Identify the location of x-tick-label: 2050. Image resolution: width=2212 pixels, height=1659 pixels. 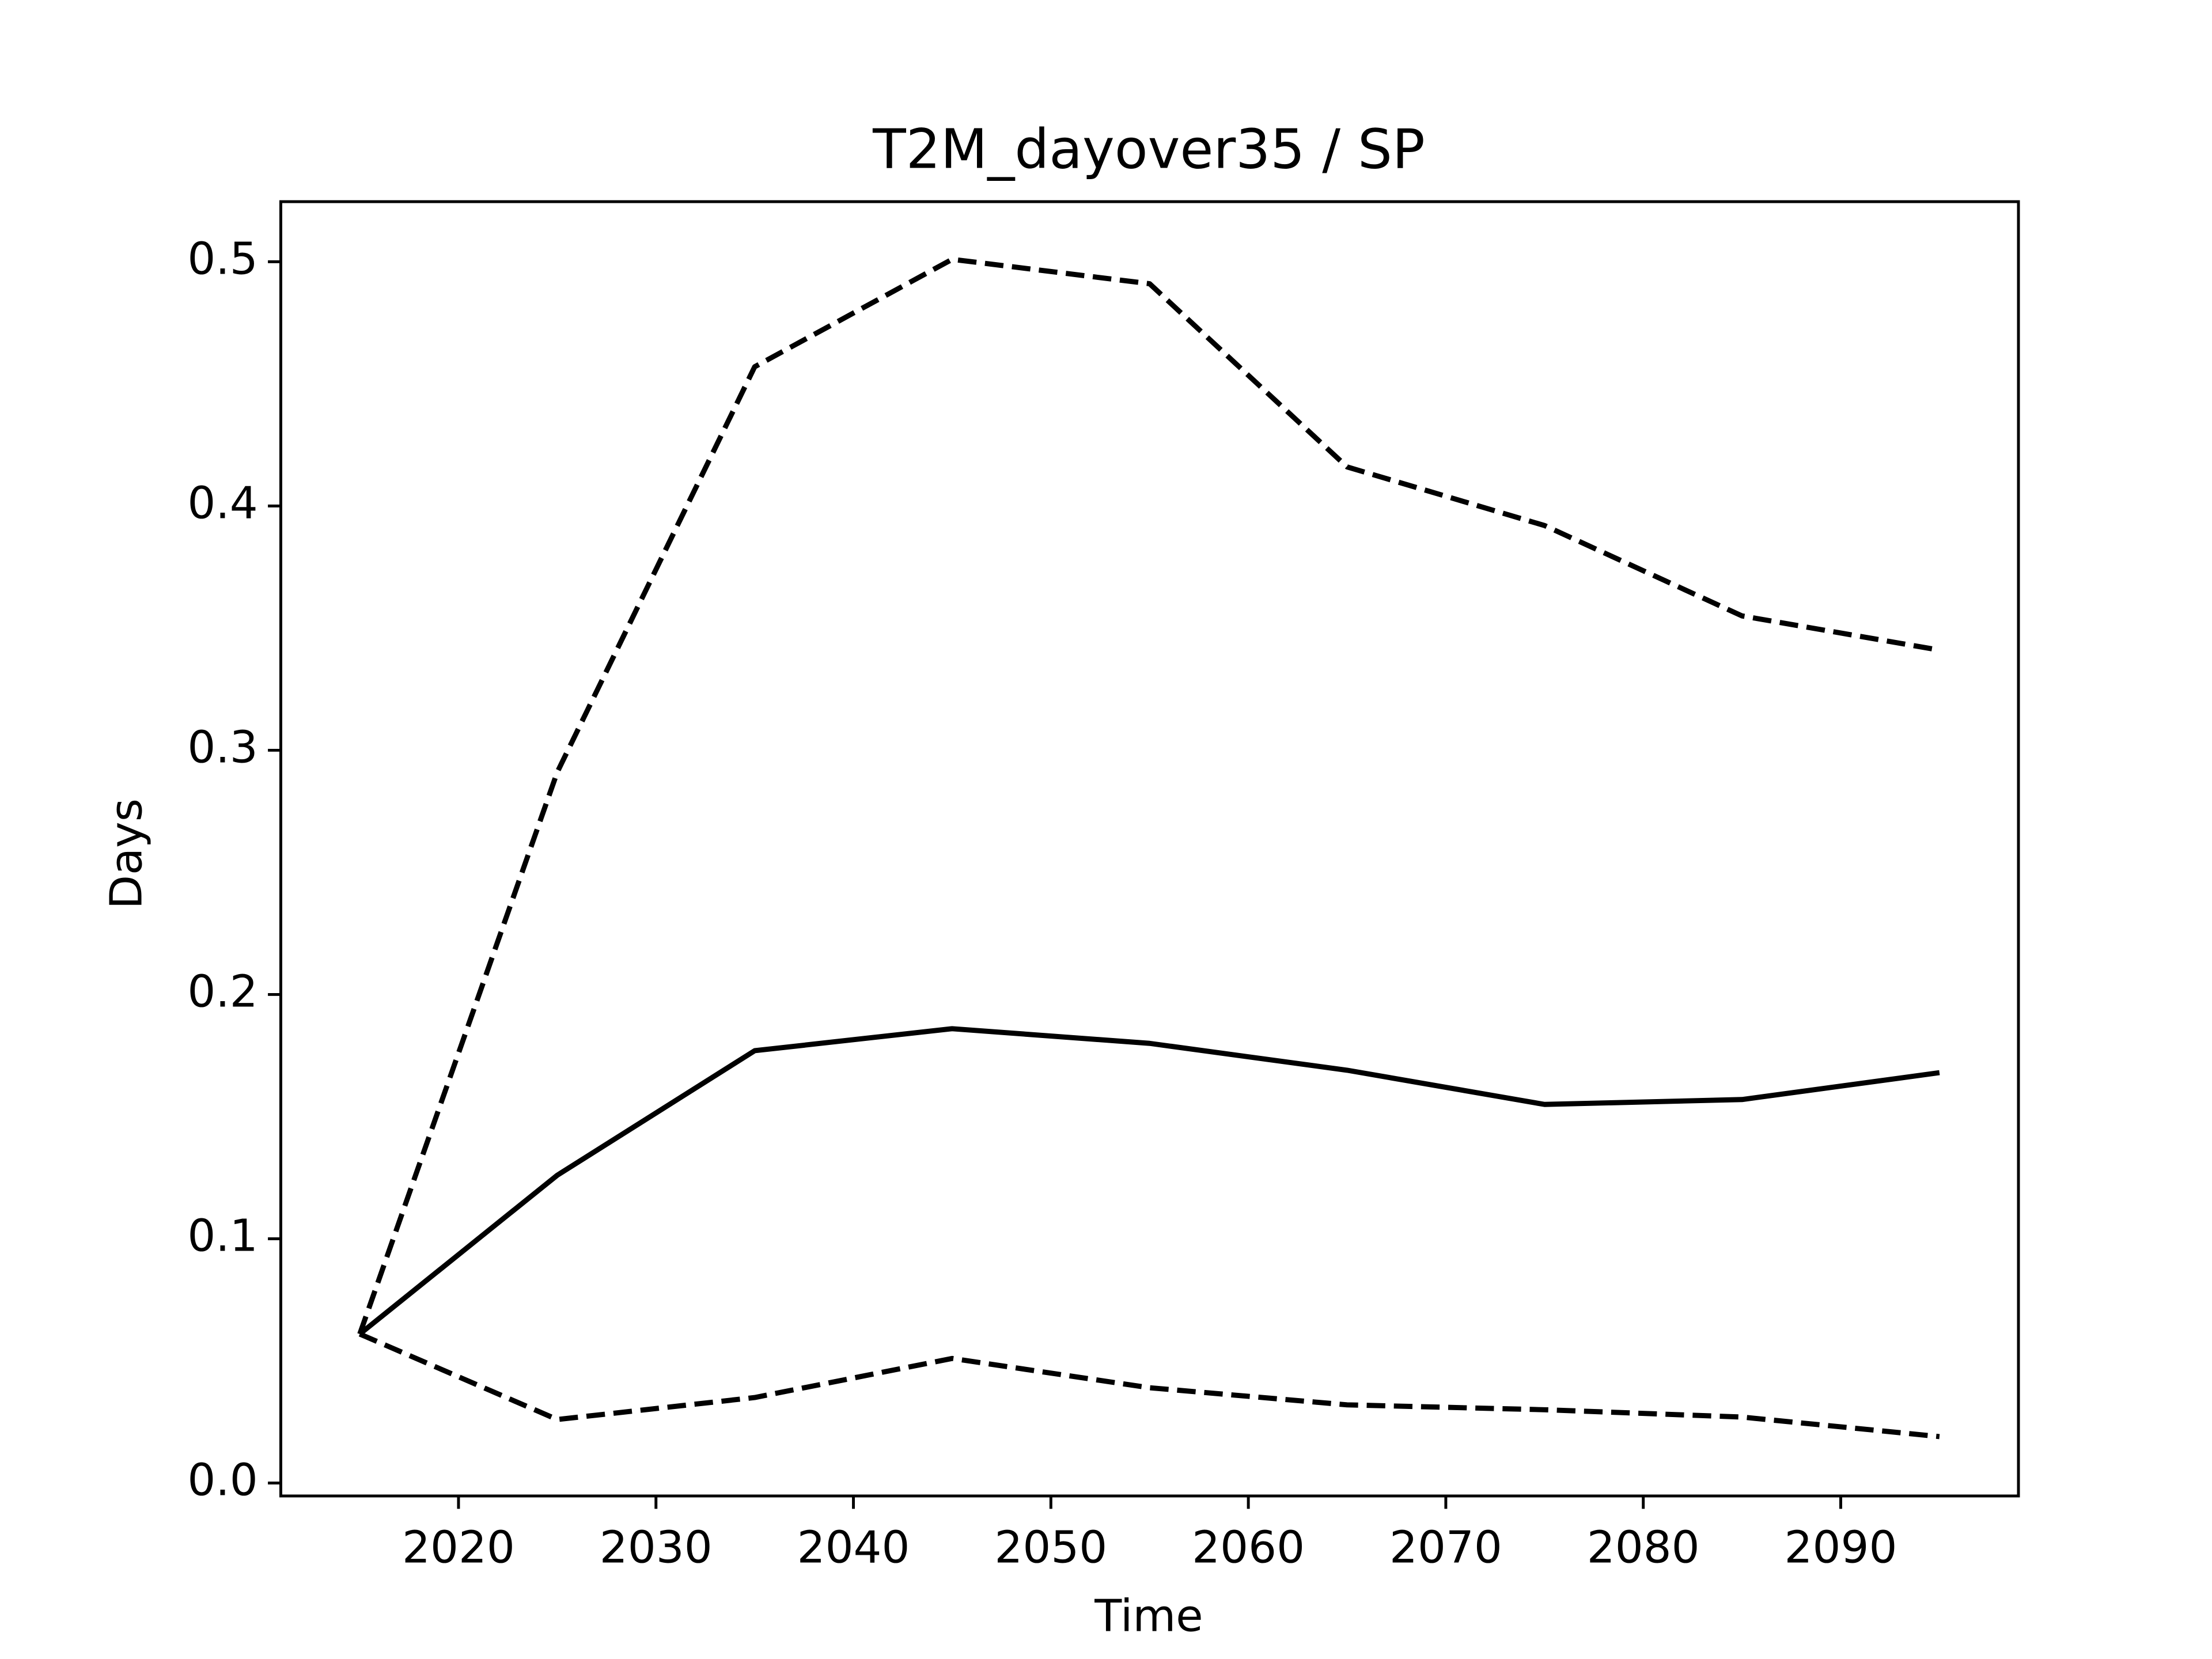
(1050, 1547).